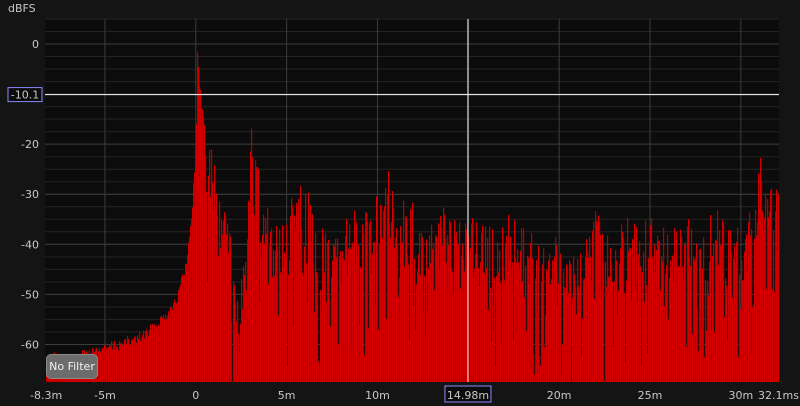  What do you see at coordinates (30, 144) in the screenshot?
I see `y-tick-label: -20` at bounding box center [30, 144].